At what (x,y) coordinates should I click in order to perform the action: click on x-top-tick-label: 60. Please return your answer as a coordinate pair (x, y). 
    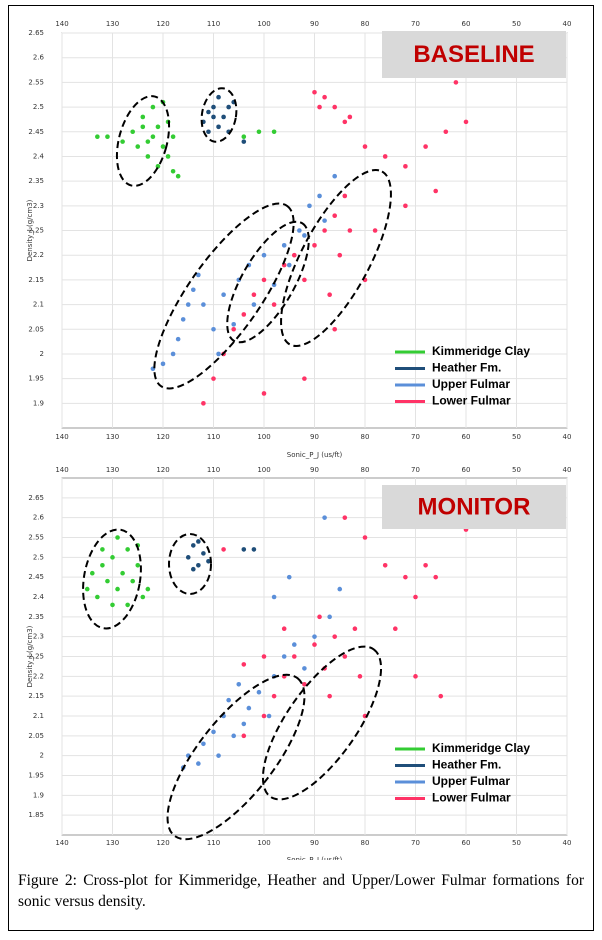
    Looking at the image, I should click on (466, 24).